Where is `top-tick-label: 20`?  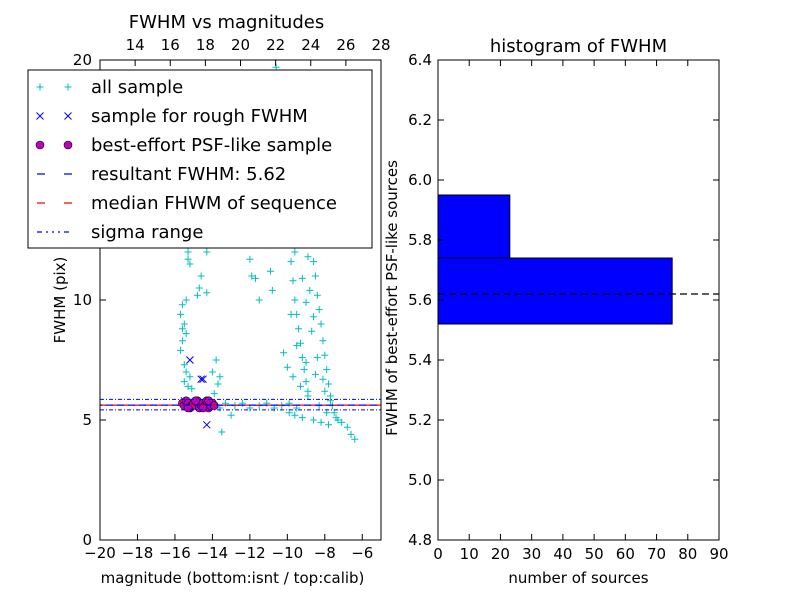 top-tick-label: 20 is located at coordinates (240, 45).